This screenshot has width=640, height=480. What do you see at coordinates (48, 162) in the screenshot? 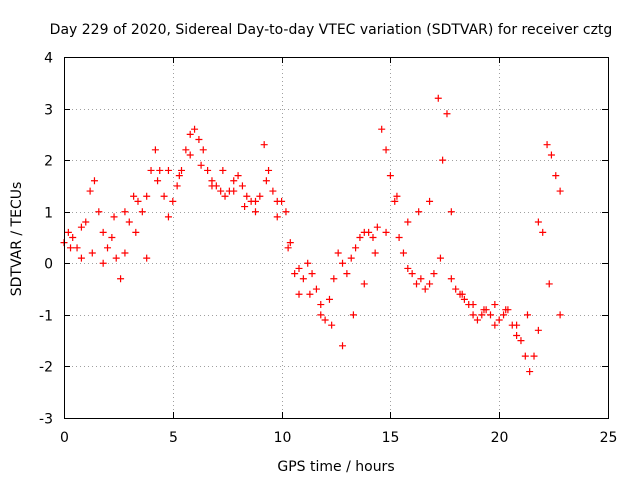
I see `y-tick-label: 2` at bounding box center [48, 162].